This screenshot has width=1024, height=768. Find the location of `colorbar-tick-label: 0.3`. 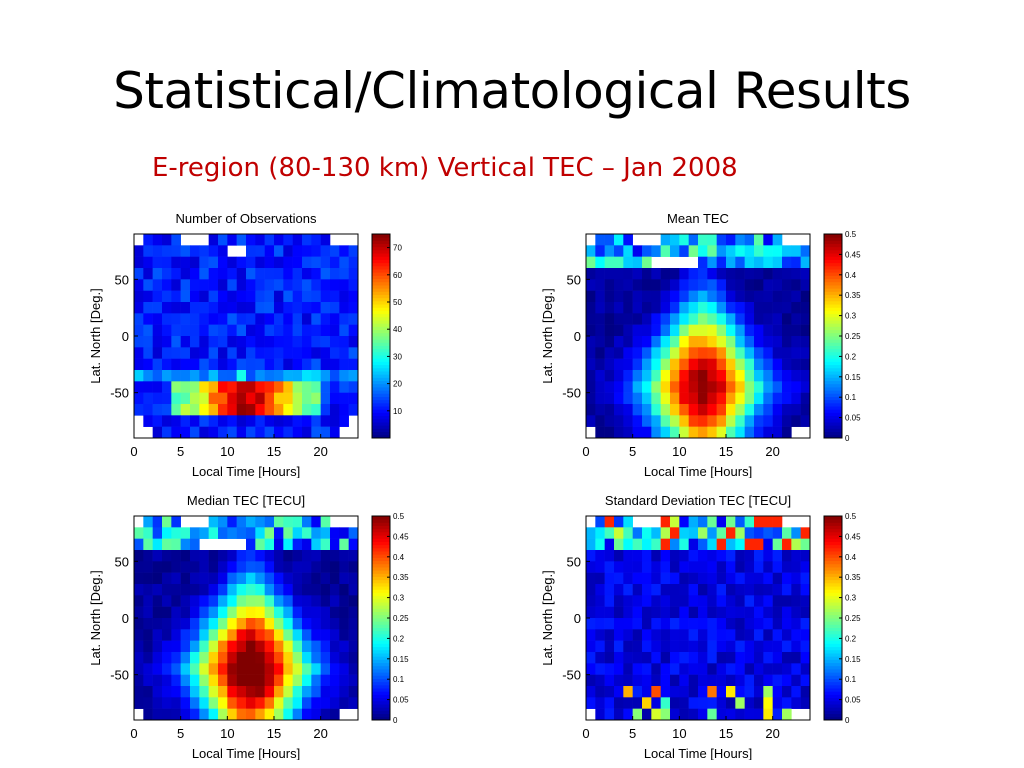

colorbar-tick-label: 0.3 is located at coordinates (851, 316).